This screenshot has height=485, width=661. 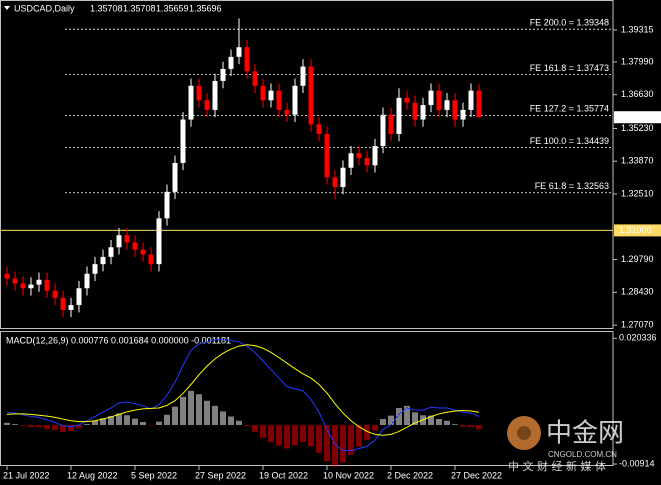 What do you see at coordinates (569, 141) in the screenshot?
I see `fe-label: FE 100.0 = 1.34439` at bounding box center [569, 141].